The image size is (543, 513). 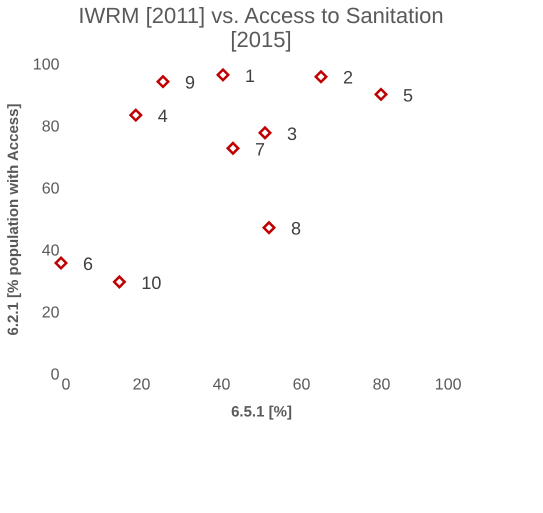 What do you see at coordinates (292, 134) in the screenshot?
I see `annotation: 3` at bounding box center [292, 134].